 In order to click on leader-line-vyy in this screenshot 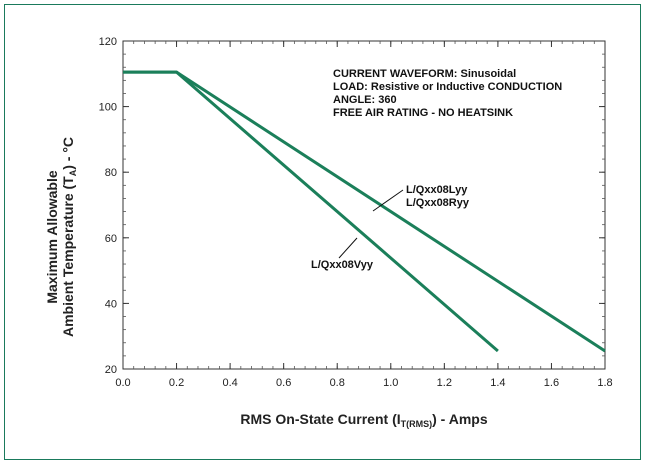, I will do `click(348, 248)`.